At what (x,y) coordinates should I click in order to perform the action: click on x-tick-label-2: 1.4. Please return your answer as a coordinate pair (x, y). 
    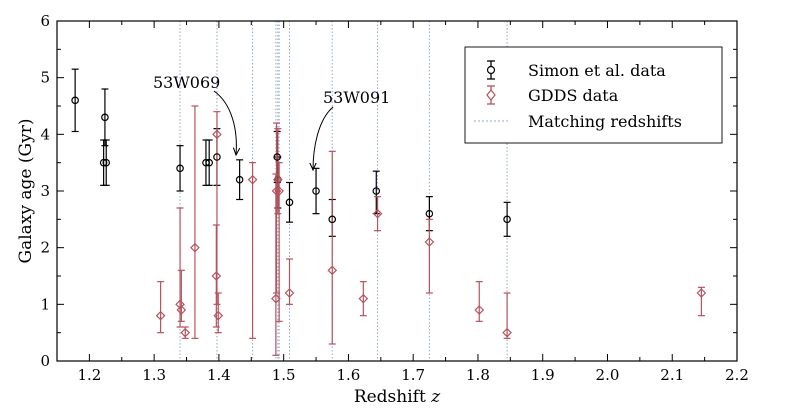
    Looking at the image, I should click on (219, 375).